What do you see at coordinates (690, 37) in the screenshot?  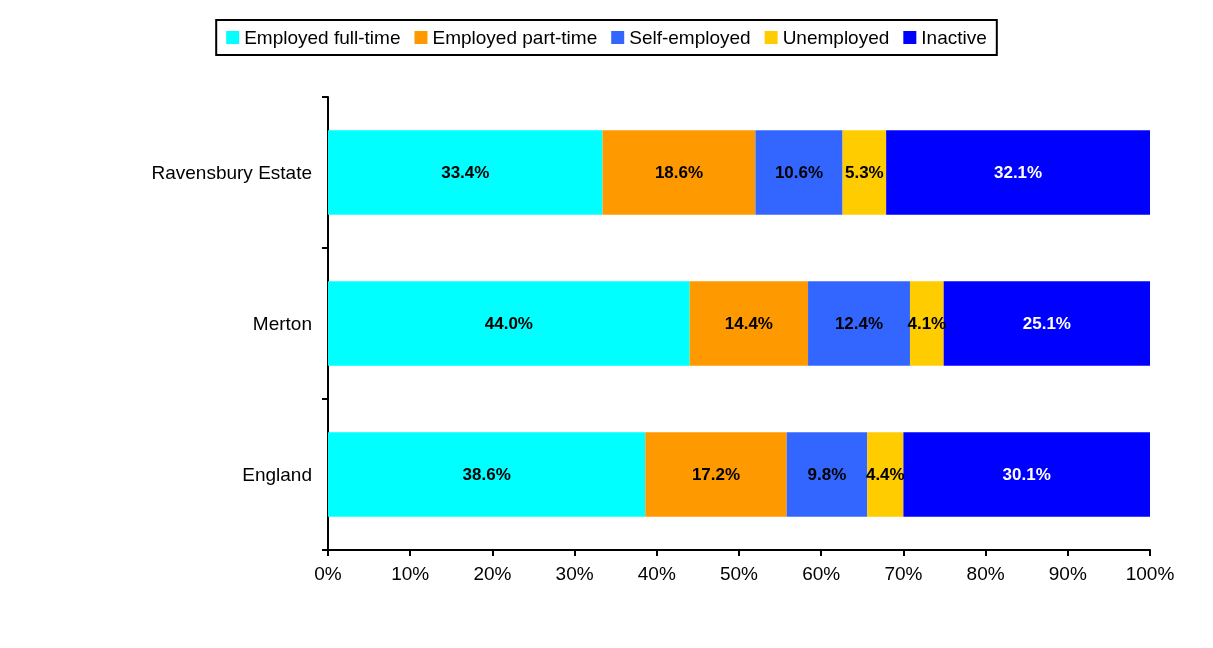 I see `legend-label: Self-employed` at bounding box center [690, 37].